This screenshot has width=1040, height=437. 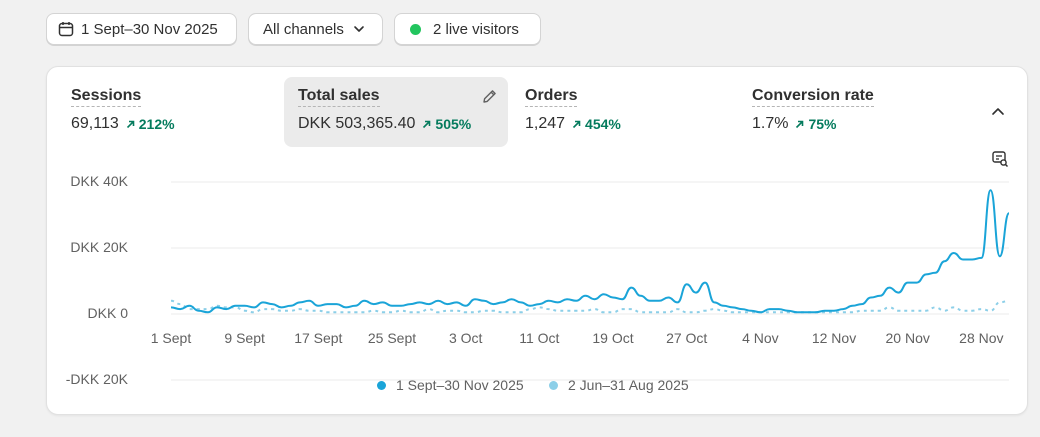 I want to click on metric-change: 505%, so click(x=446, y=124).